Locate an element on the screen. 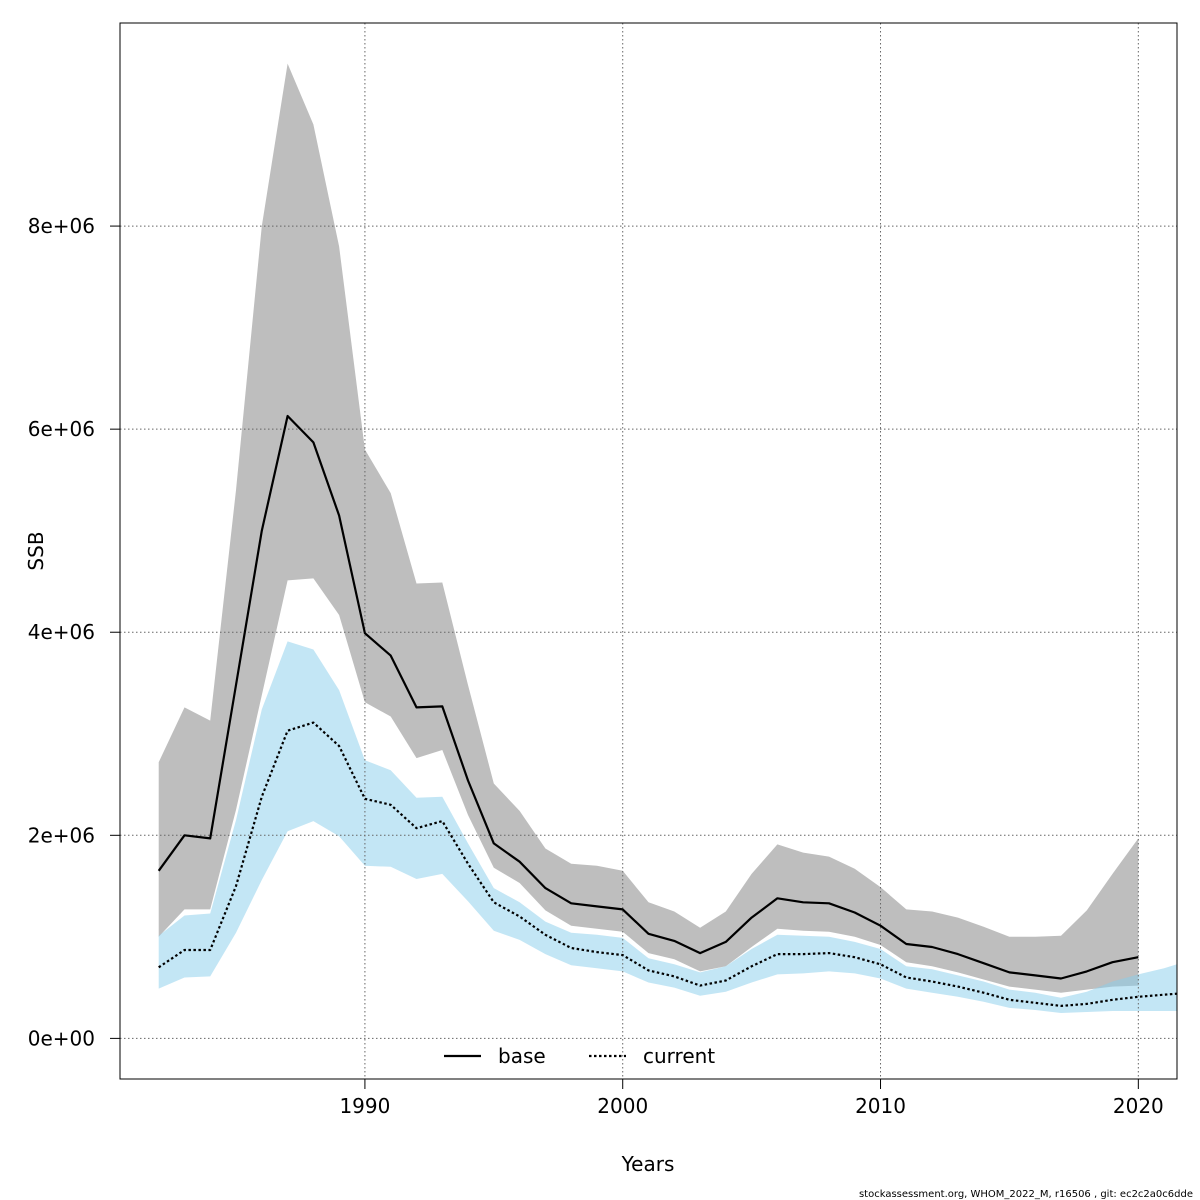  legend-label-base: base is located at coordinates (522, 1056).